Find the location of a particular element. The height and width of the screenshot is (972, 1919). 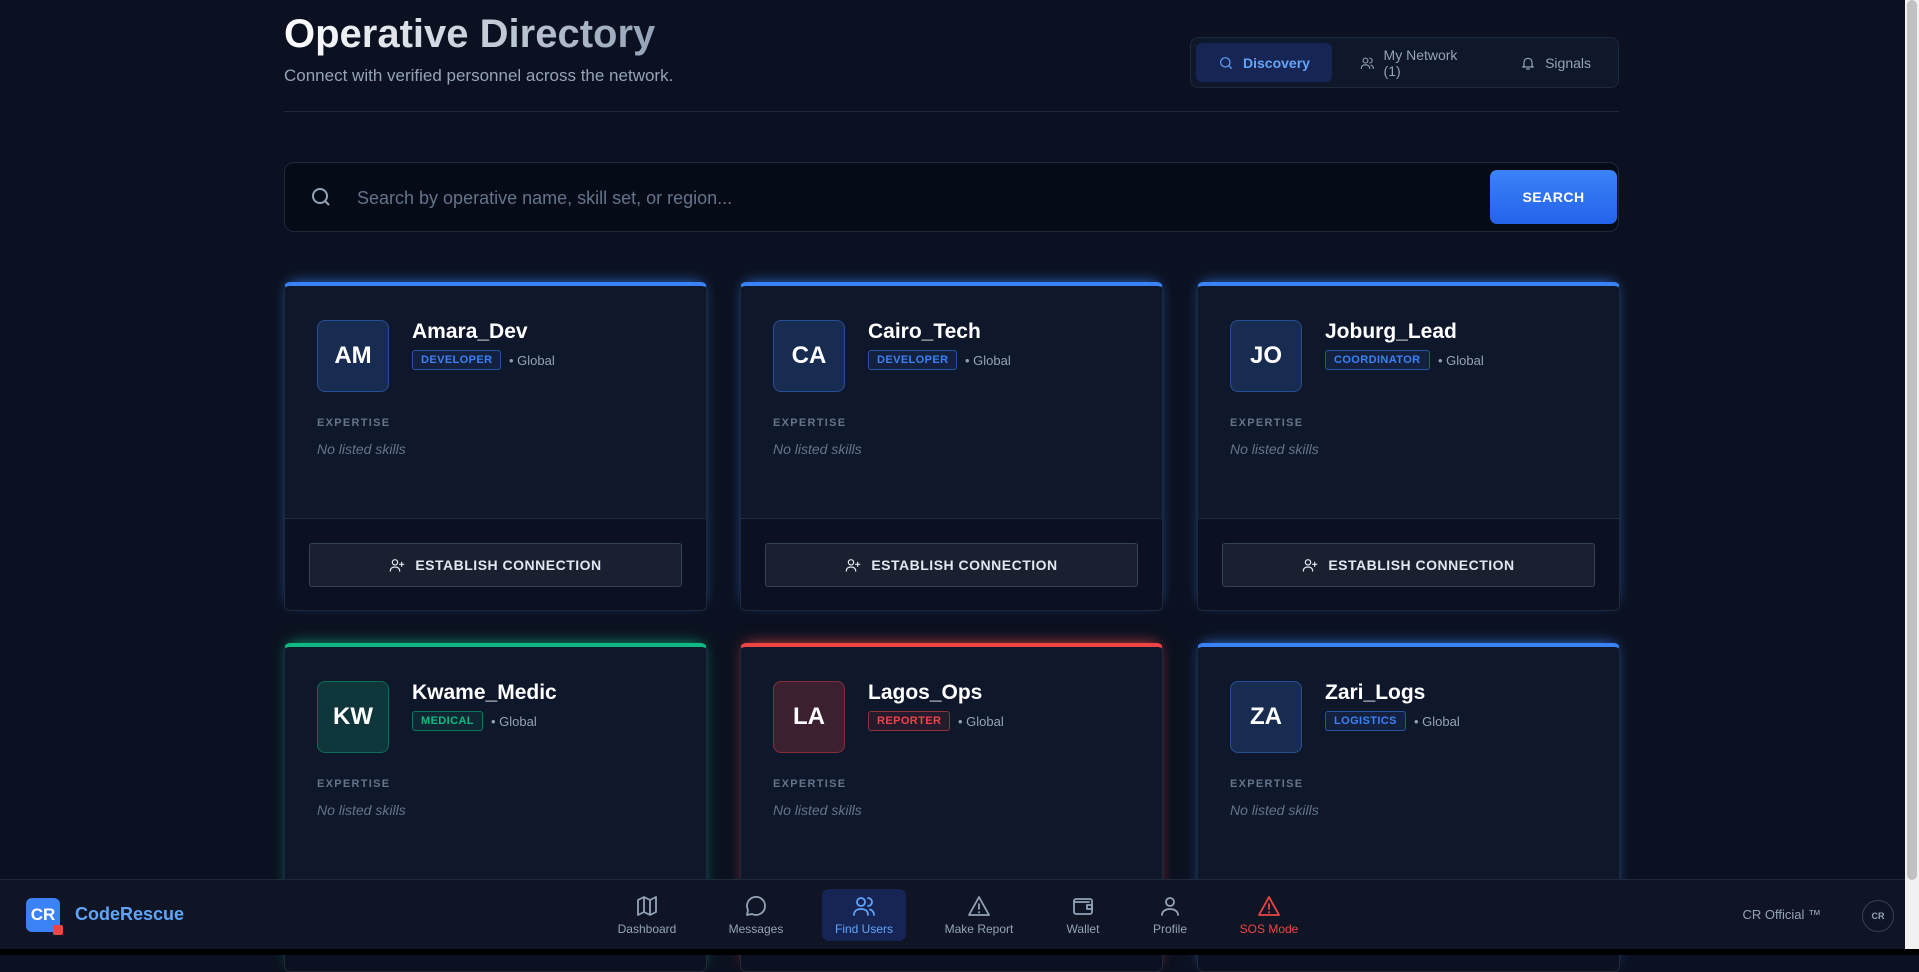

nav-label: Make Report is located at coordinates (979, 929).